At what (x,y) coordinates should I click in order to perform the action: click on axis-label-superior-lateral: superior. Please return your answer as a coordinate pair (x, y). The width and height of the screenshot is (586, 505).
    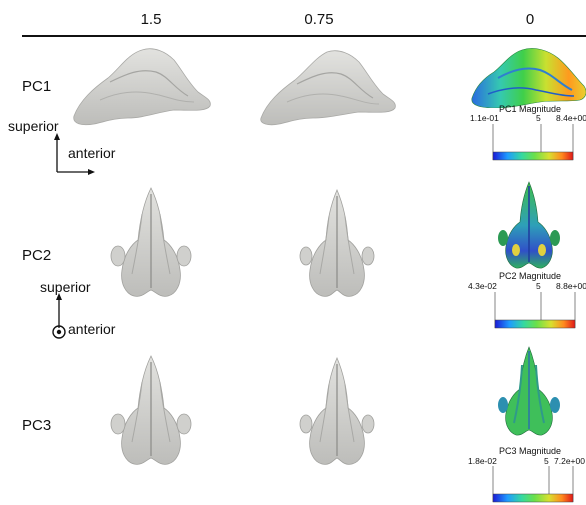
    Looking at the image, I should click on (33, 126).